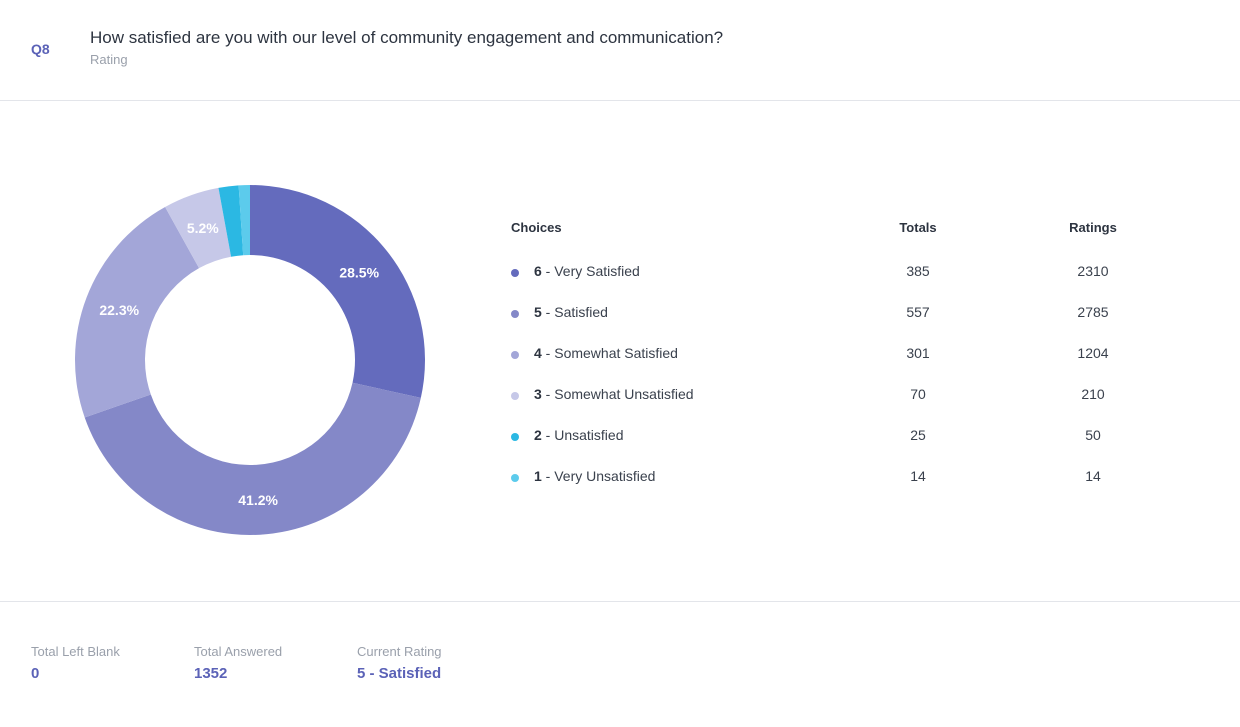 This screenshot has width=1240, height=727. What do you see at coordinates (538, 435) in the screenshot?
I see `choice-value: 2` at bounding box center [538, 435].